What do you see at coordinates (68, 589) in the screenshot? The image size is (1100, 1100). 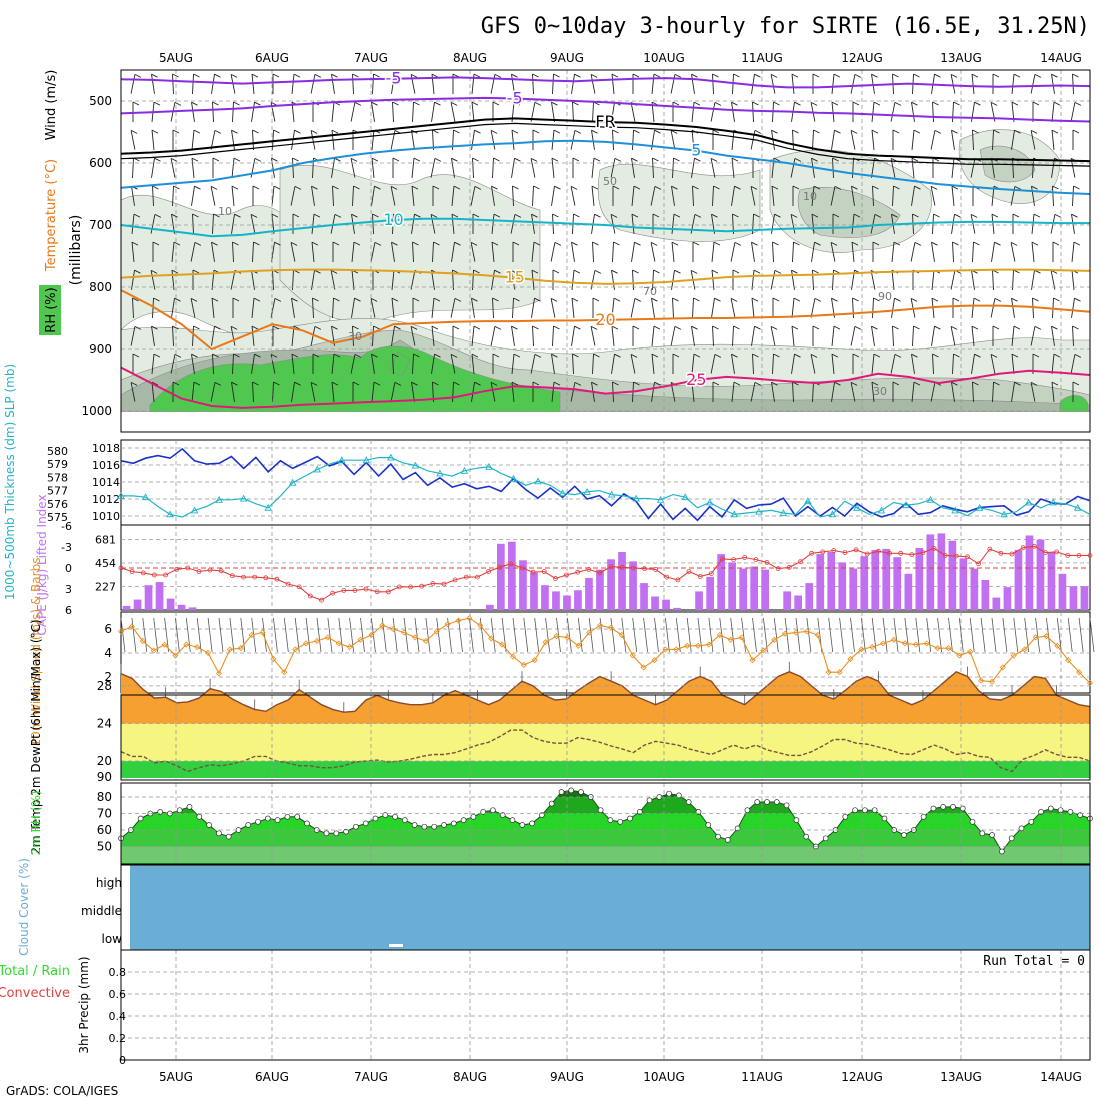 I see `li-y-tick: 3` at bounding box center [68, 589].